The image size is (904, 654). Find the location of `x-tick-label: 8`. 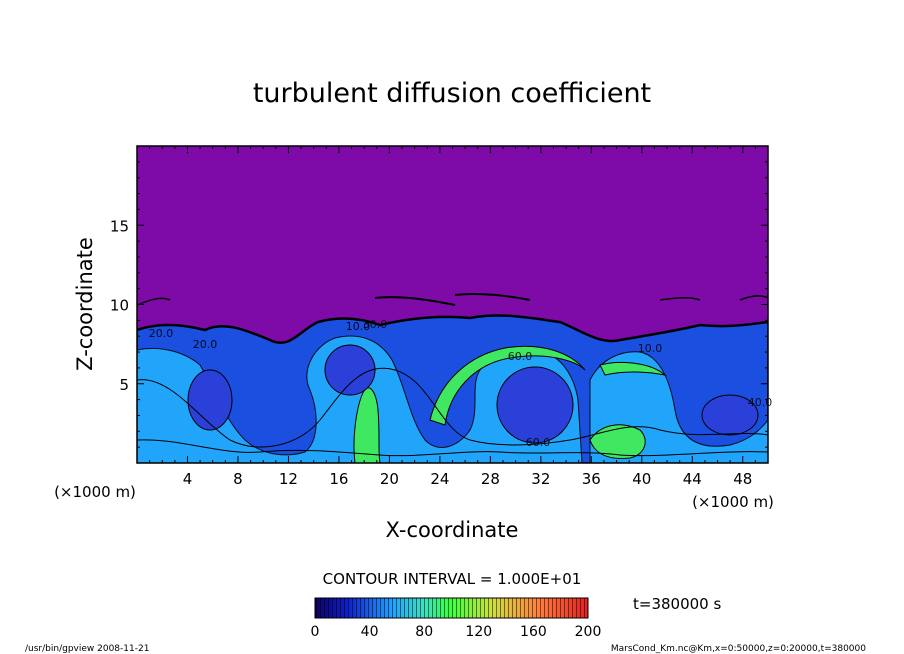

x-tick-label: 8 is located at coordinates (238, 479).